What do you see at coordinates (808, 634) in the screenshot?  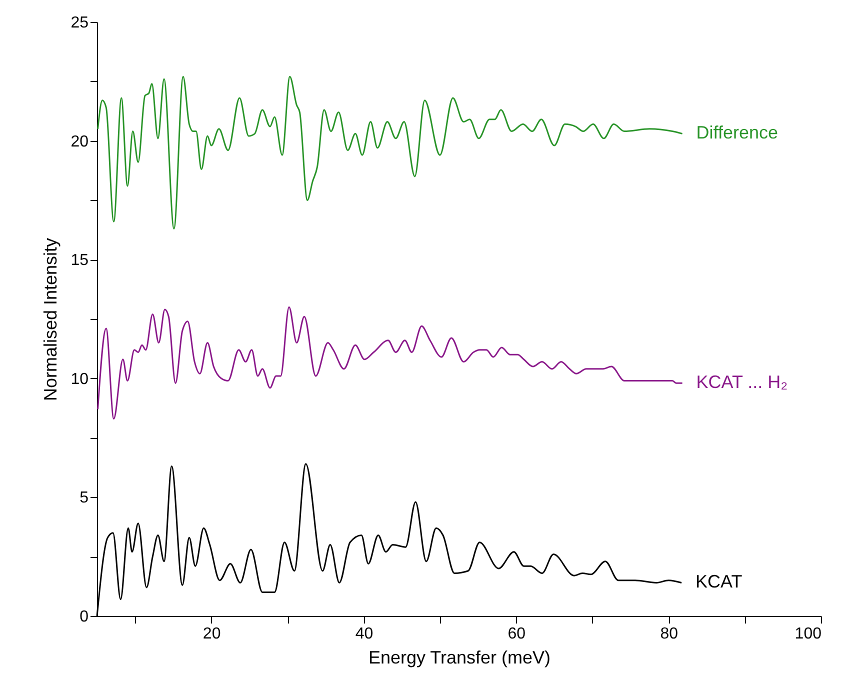 I see `x-tick-label: 100` at bounding box center [808, 634].